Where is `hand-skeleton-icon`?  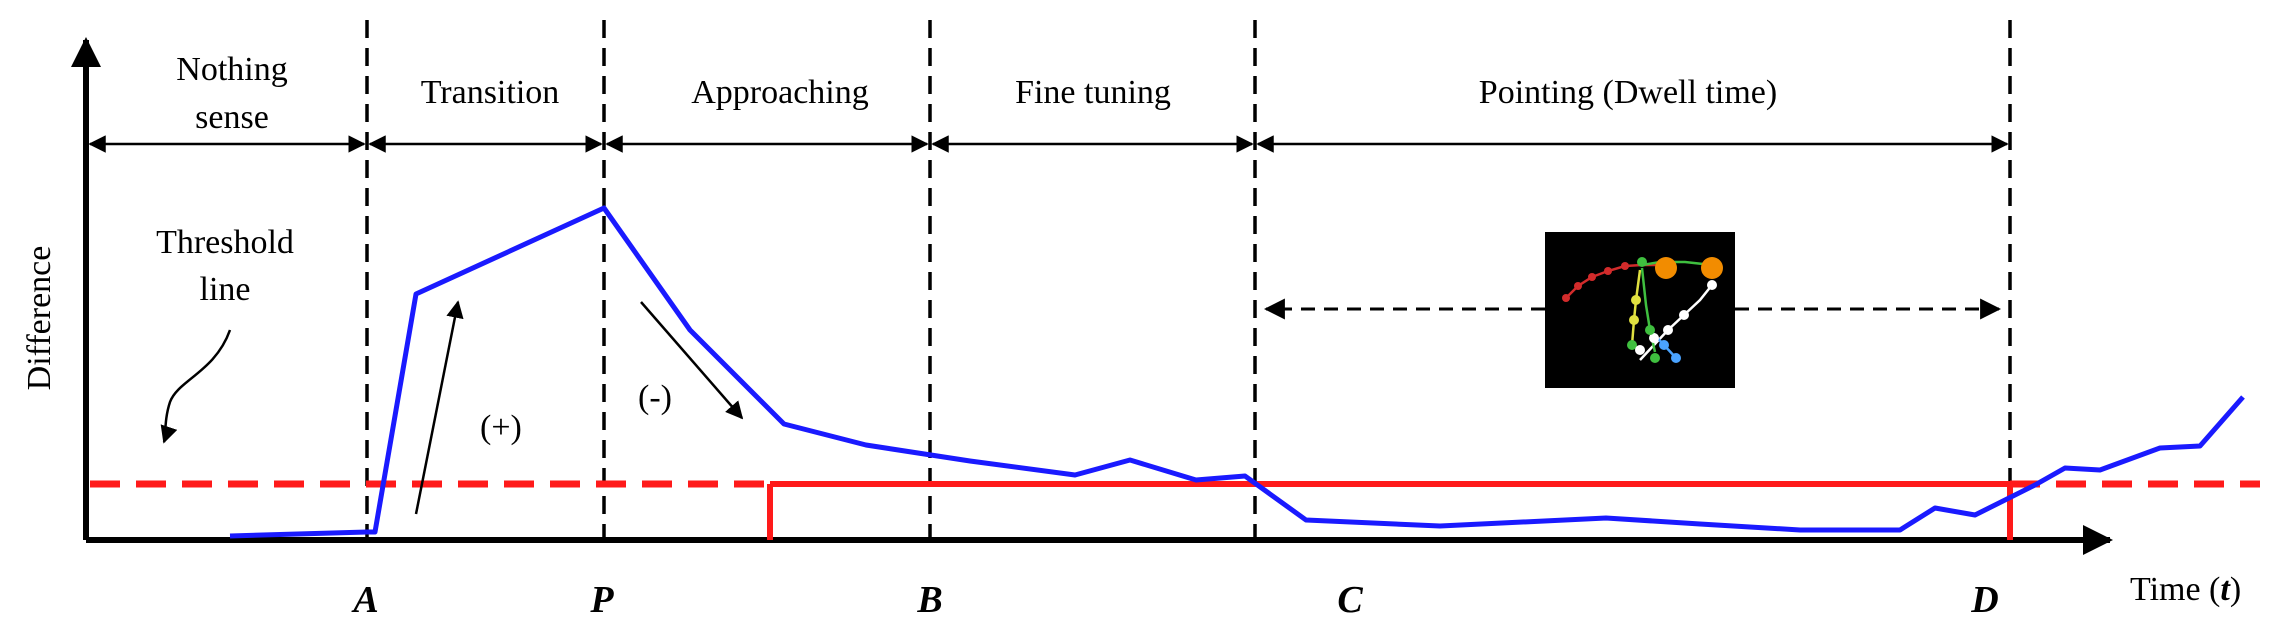
hand-skeleton-icon is located at coordinates (1640, 310).